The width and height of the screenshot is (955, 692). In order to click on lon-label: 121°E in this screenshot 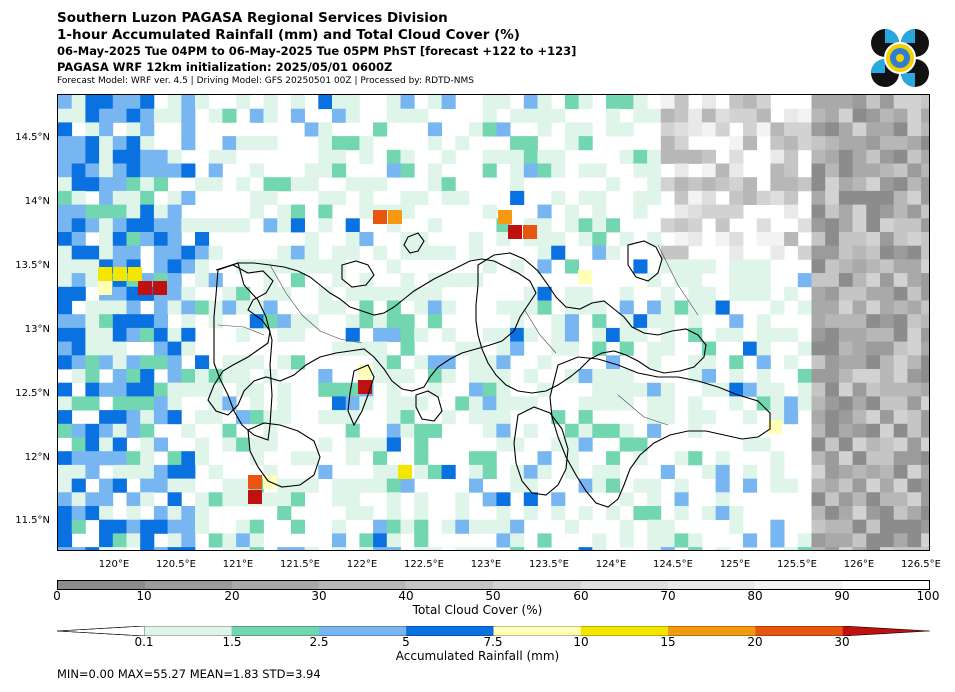, I will do `click(238, 564)`.